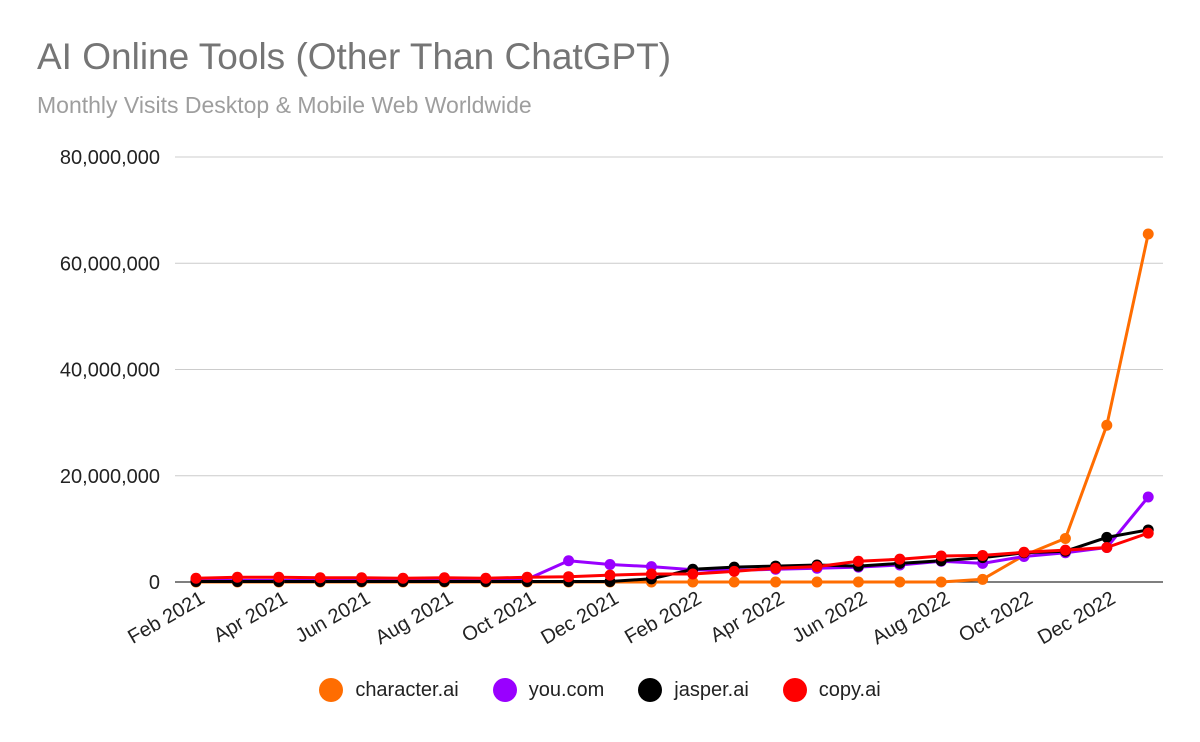 This screenshot has width=1200, height=742. What do you see at coordinates (333, 617) in the screenshot?
I see `x-tick-label: Jun 2021` at bounding box center [333, 617].